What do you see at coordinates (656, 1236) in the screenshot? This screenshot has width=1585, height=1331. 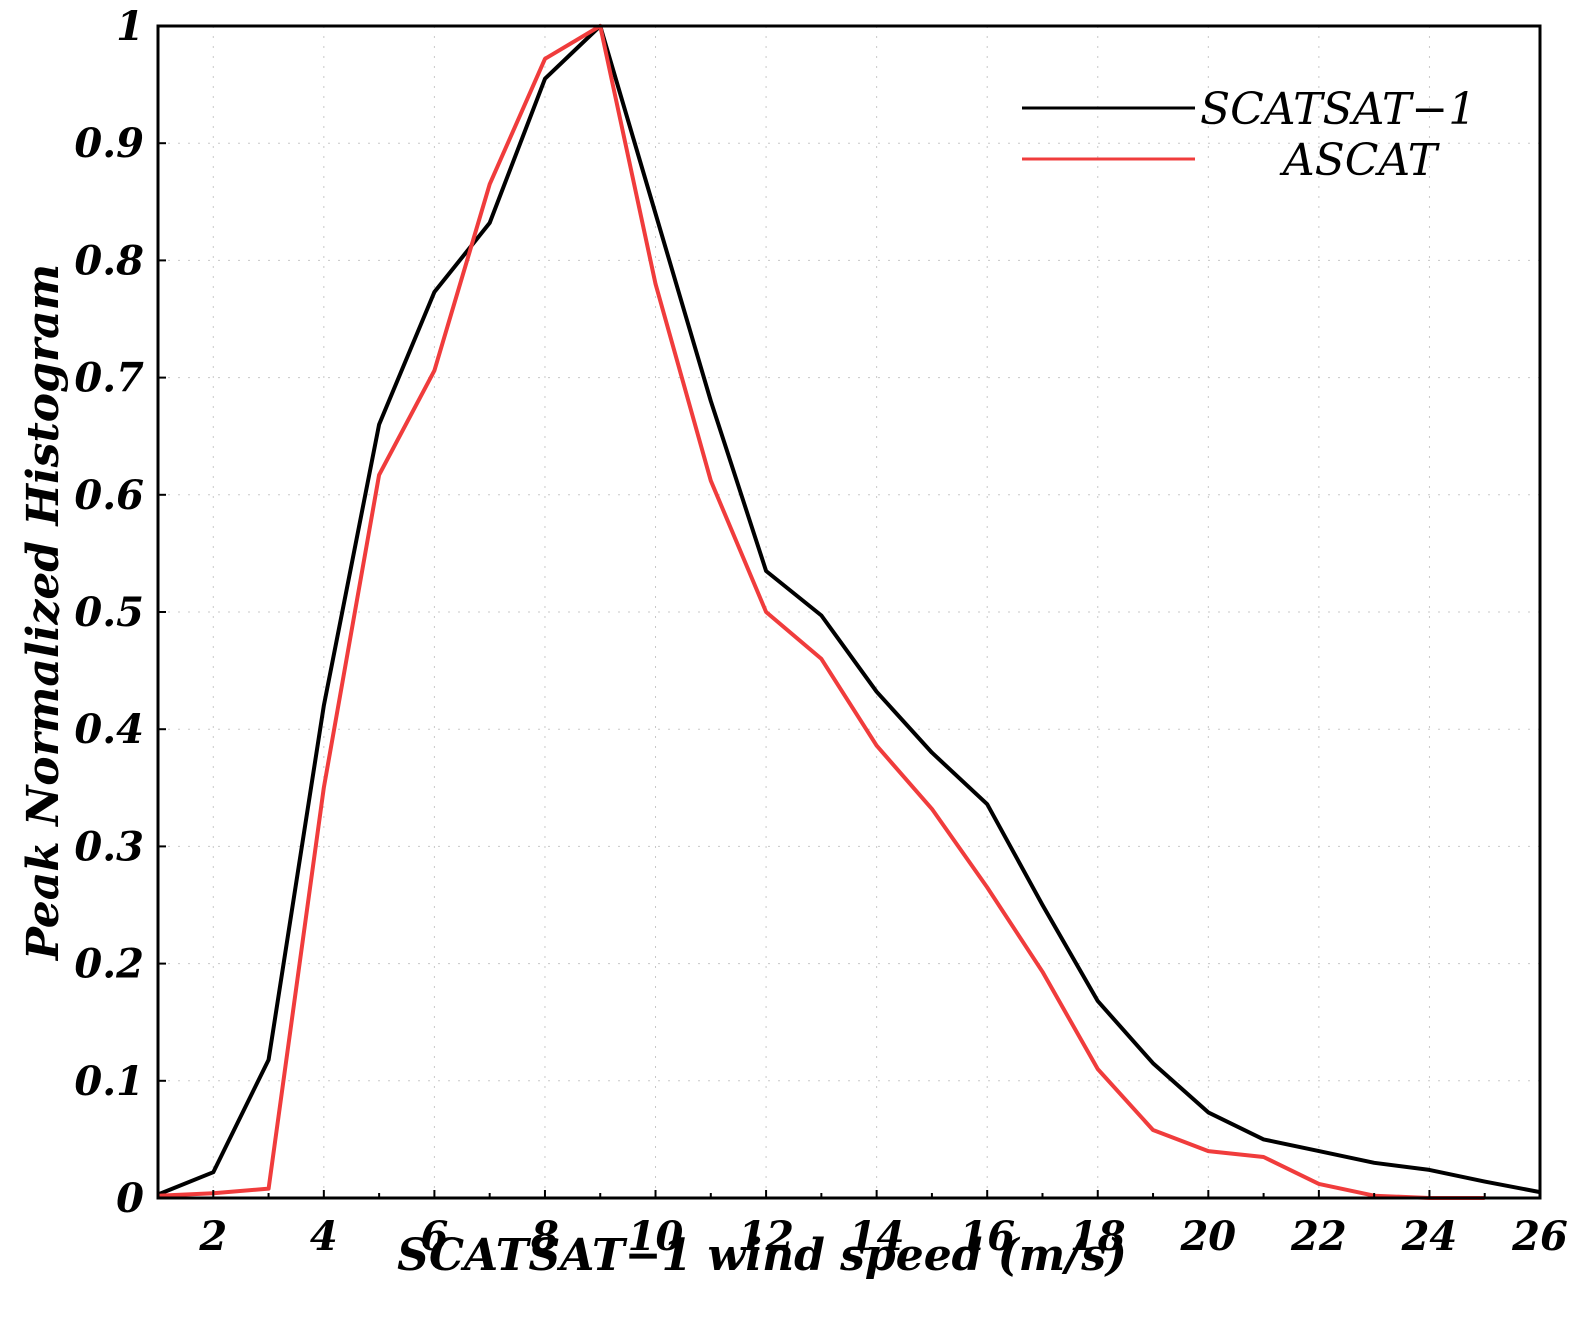 I see `x-tick-label: 10` at bounding box center [656, 1236].